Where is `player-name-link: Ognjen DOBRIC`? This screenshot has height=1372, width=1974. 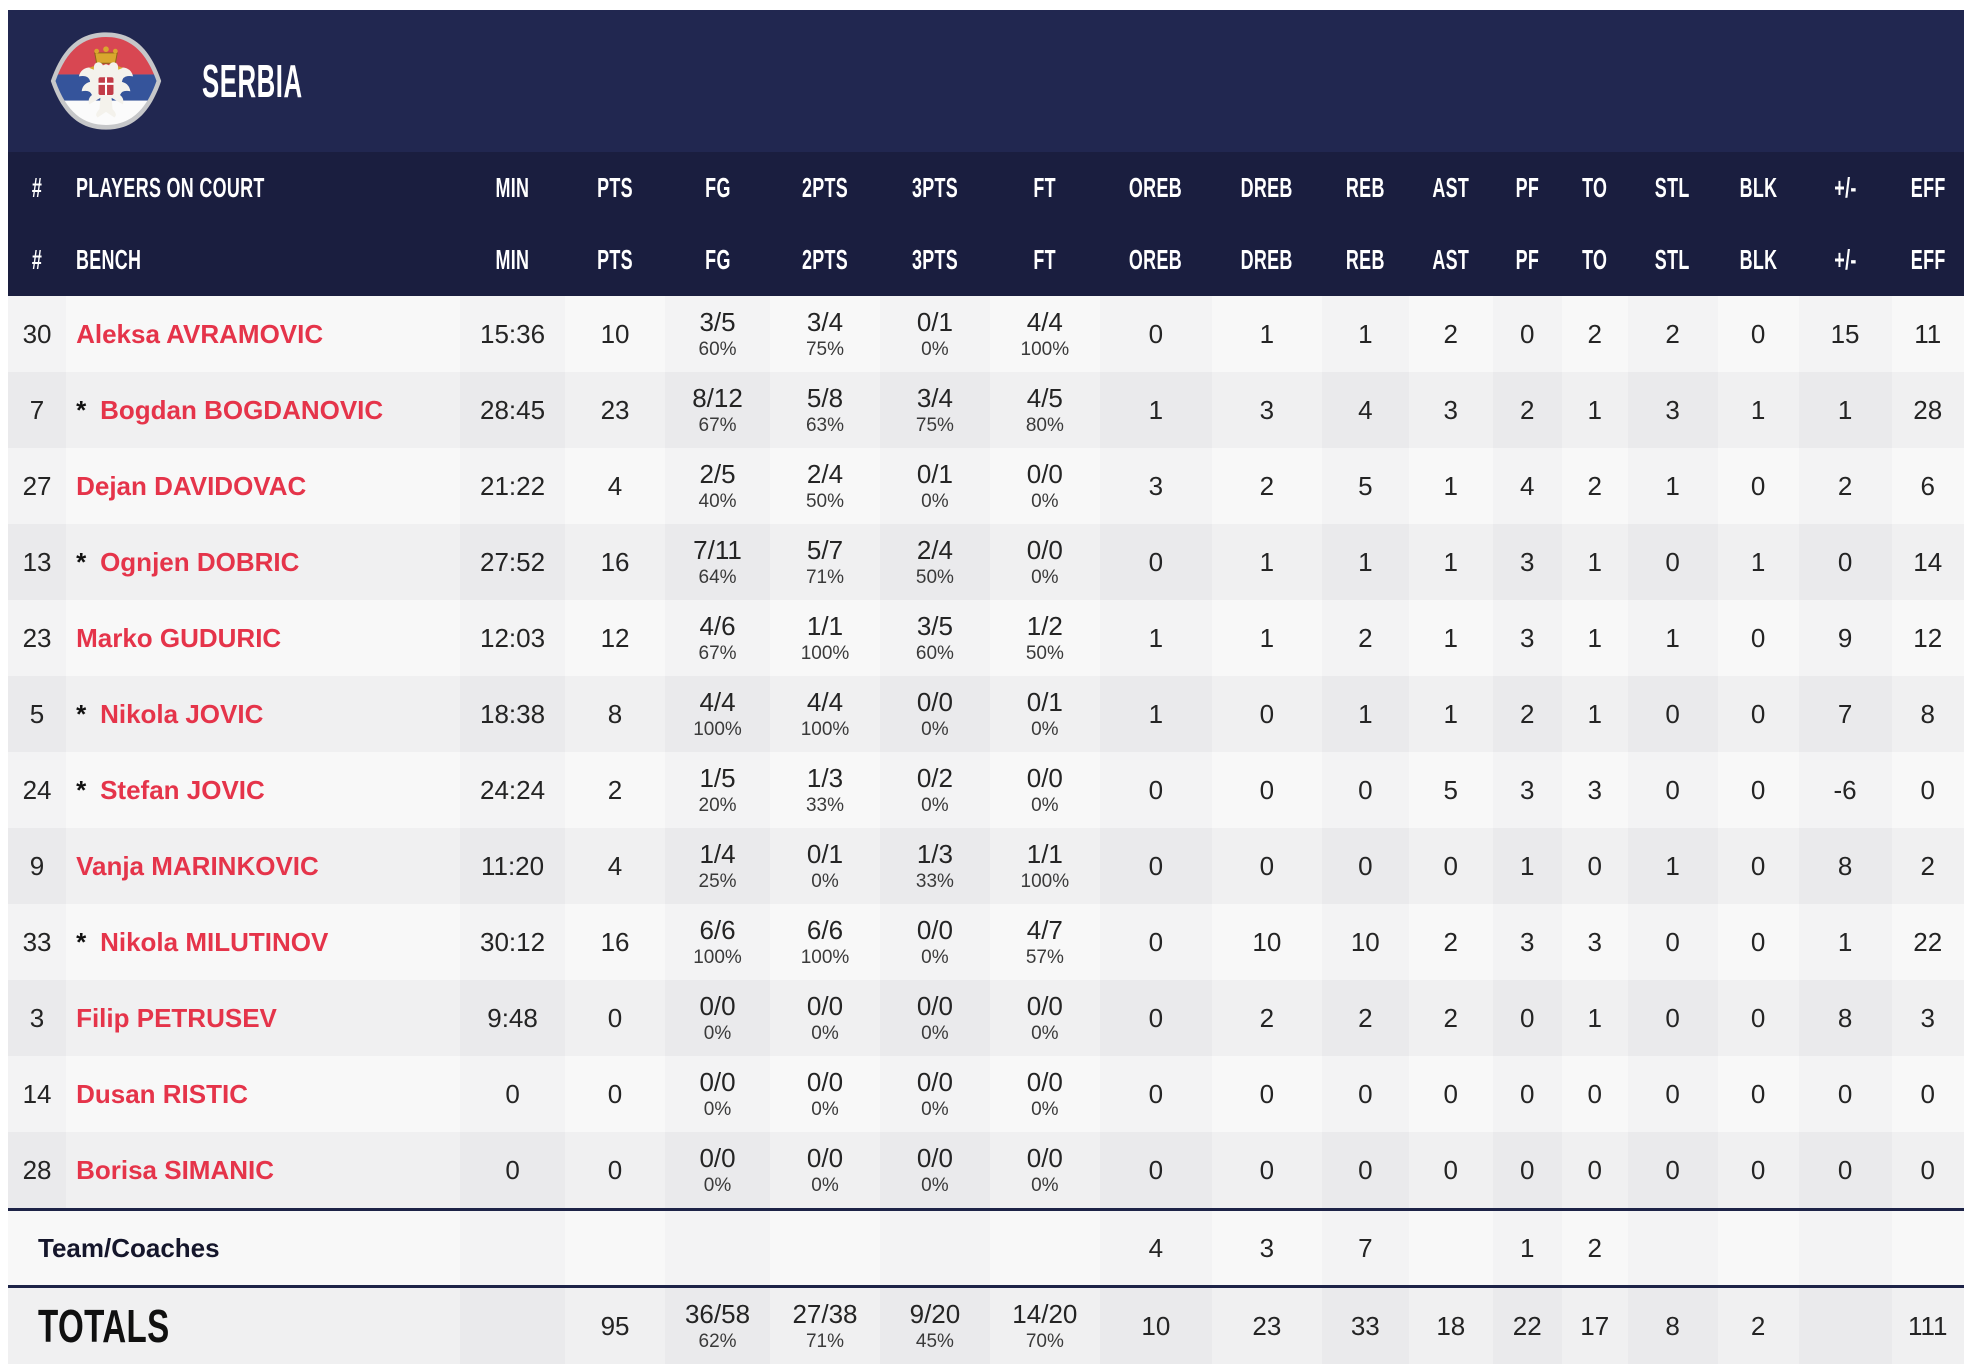
player-name-link: Ognjen DOBRIC is located at coordinates (200, 561).